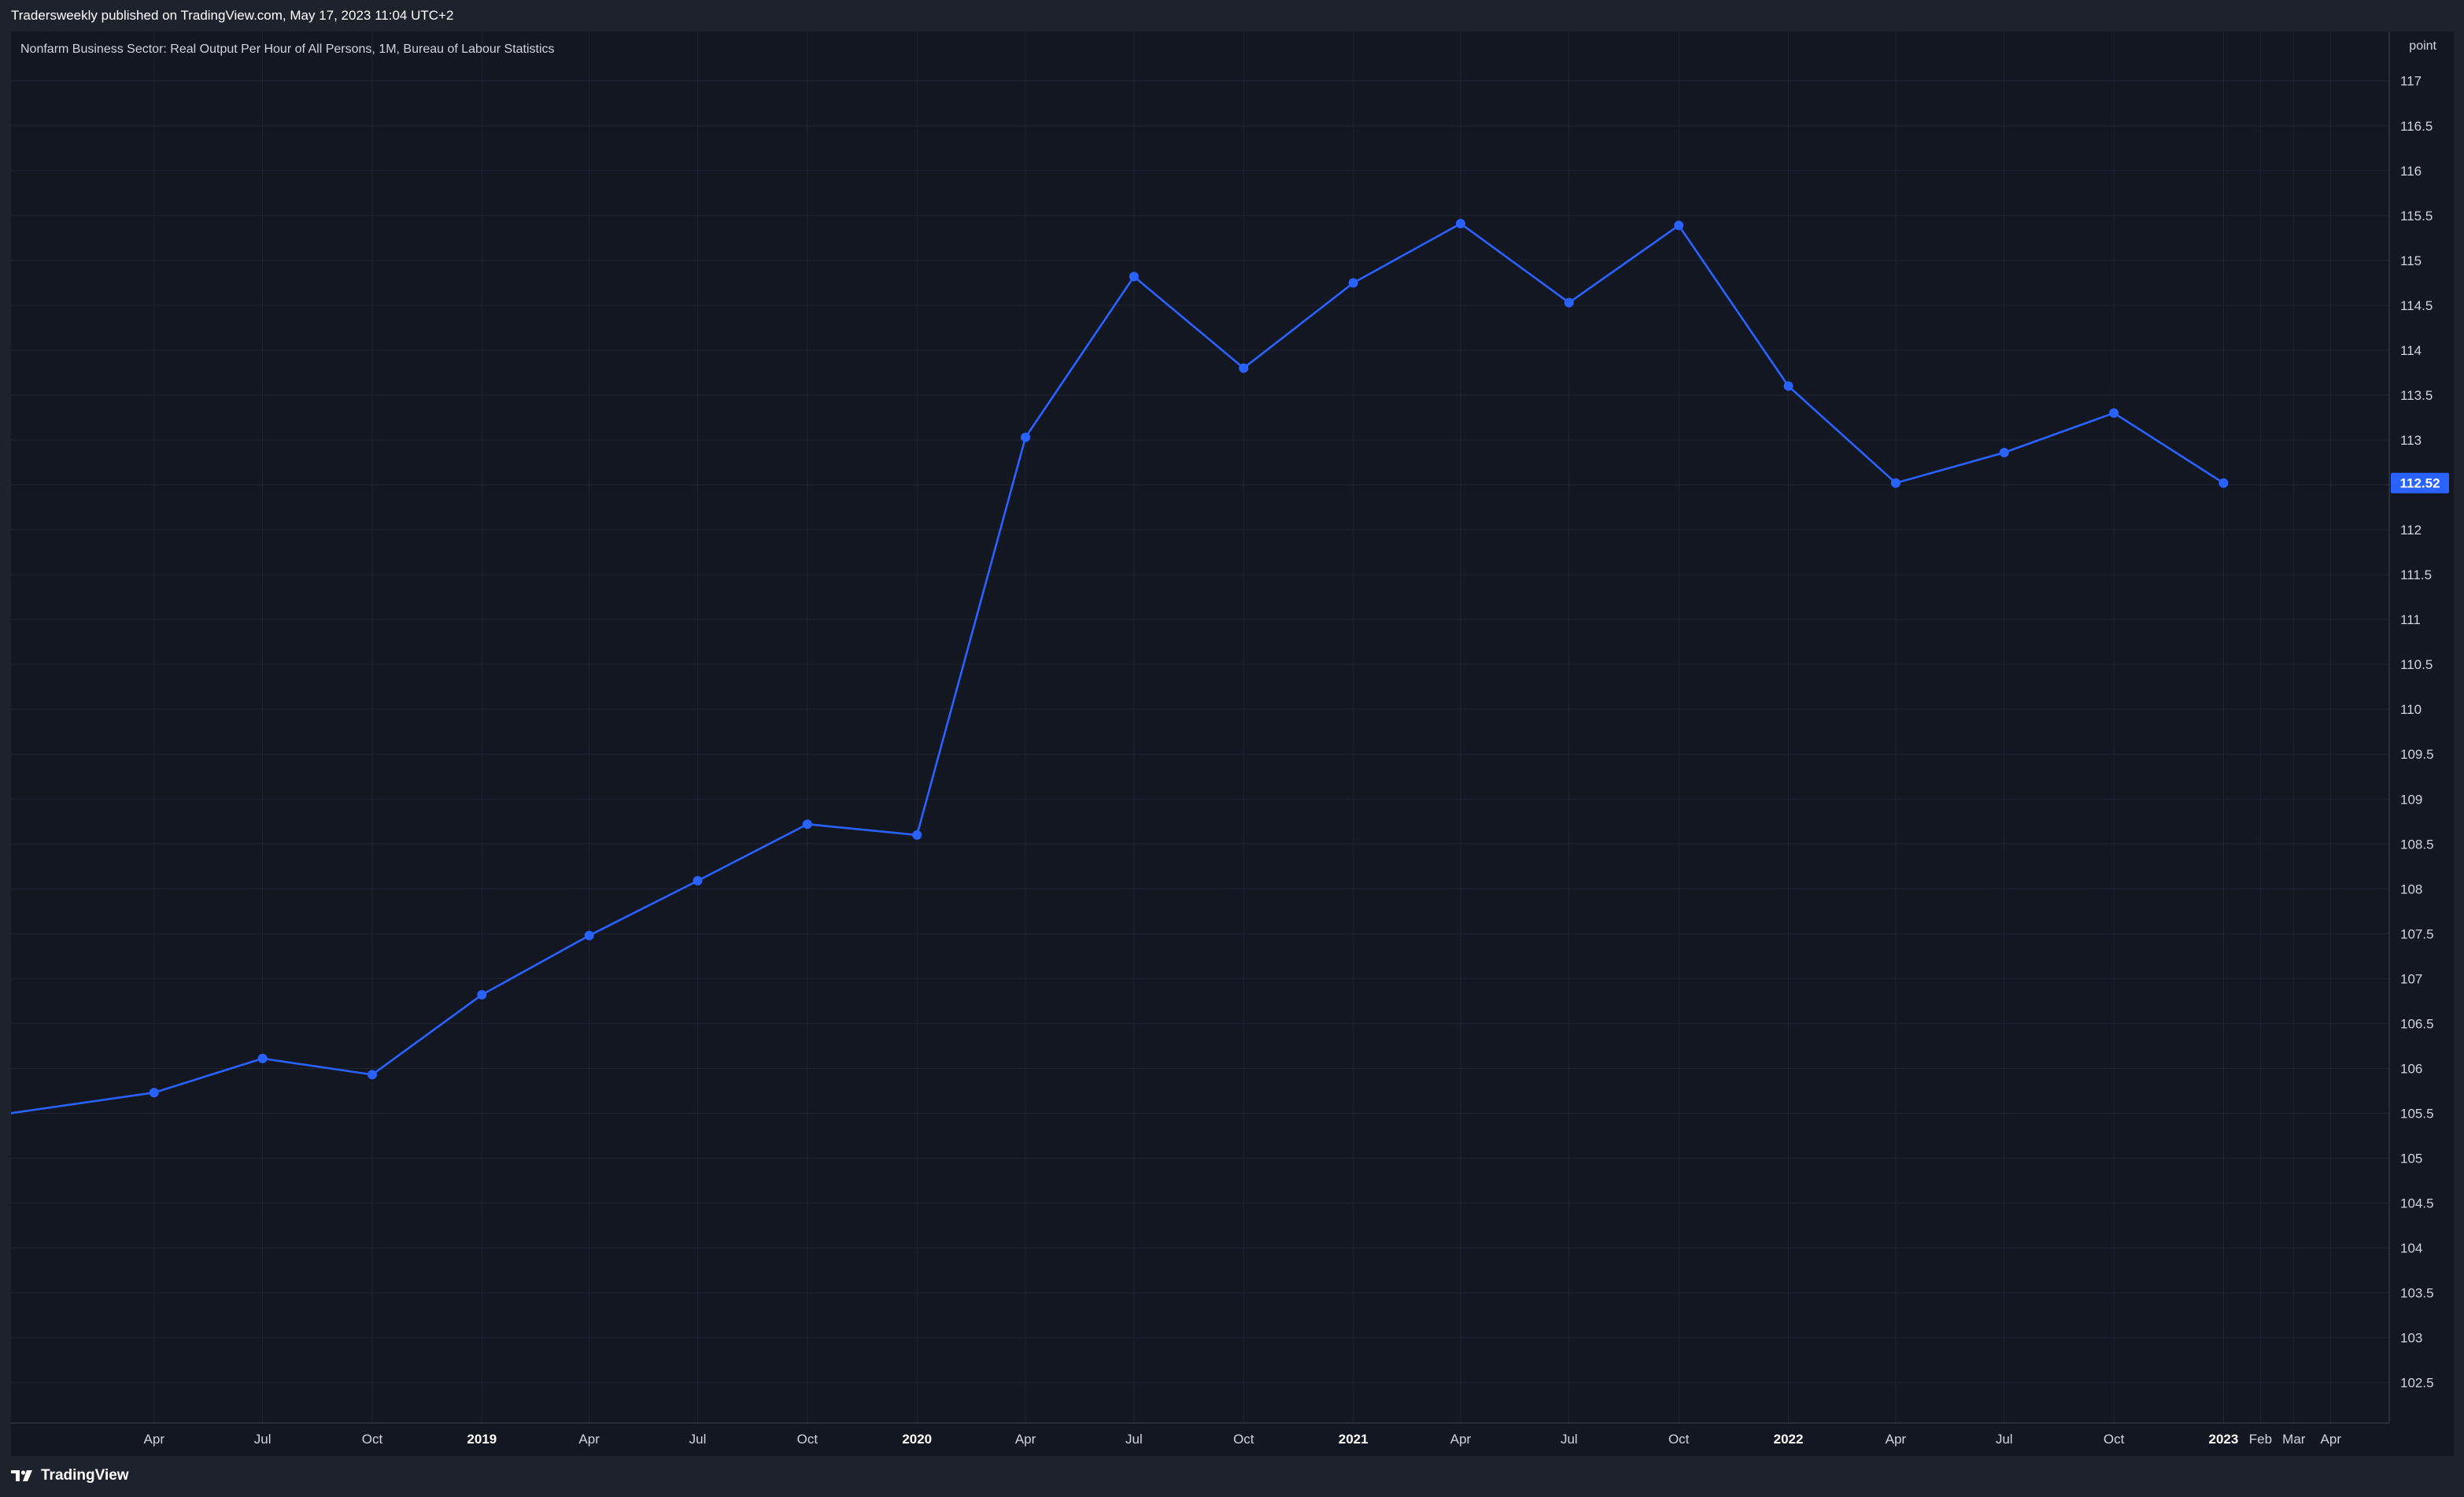  What do you see at coordinates (2417, 305) in the screenshot?
I see `y-tick-label: 114.5` at bounding box center [2417, 305].